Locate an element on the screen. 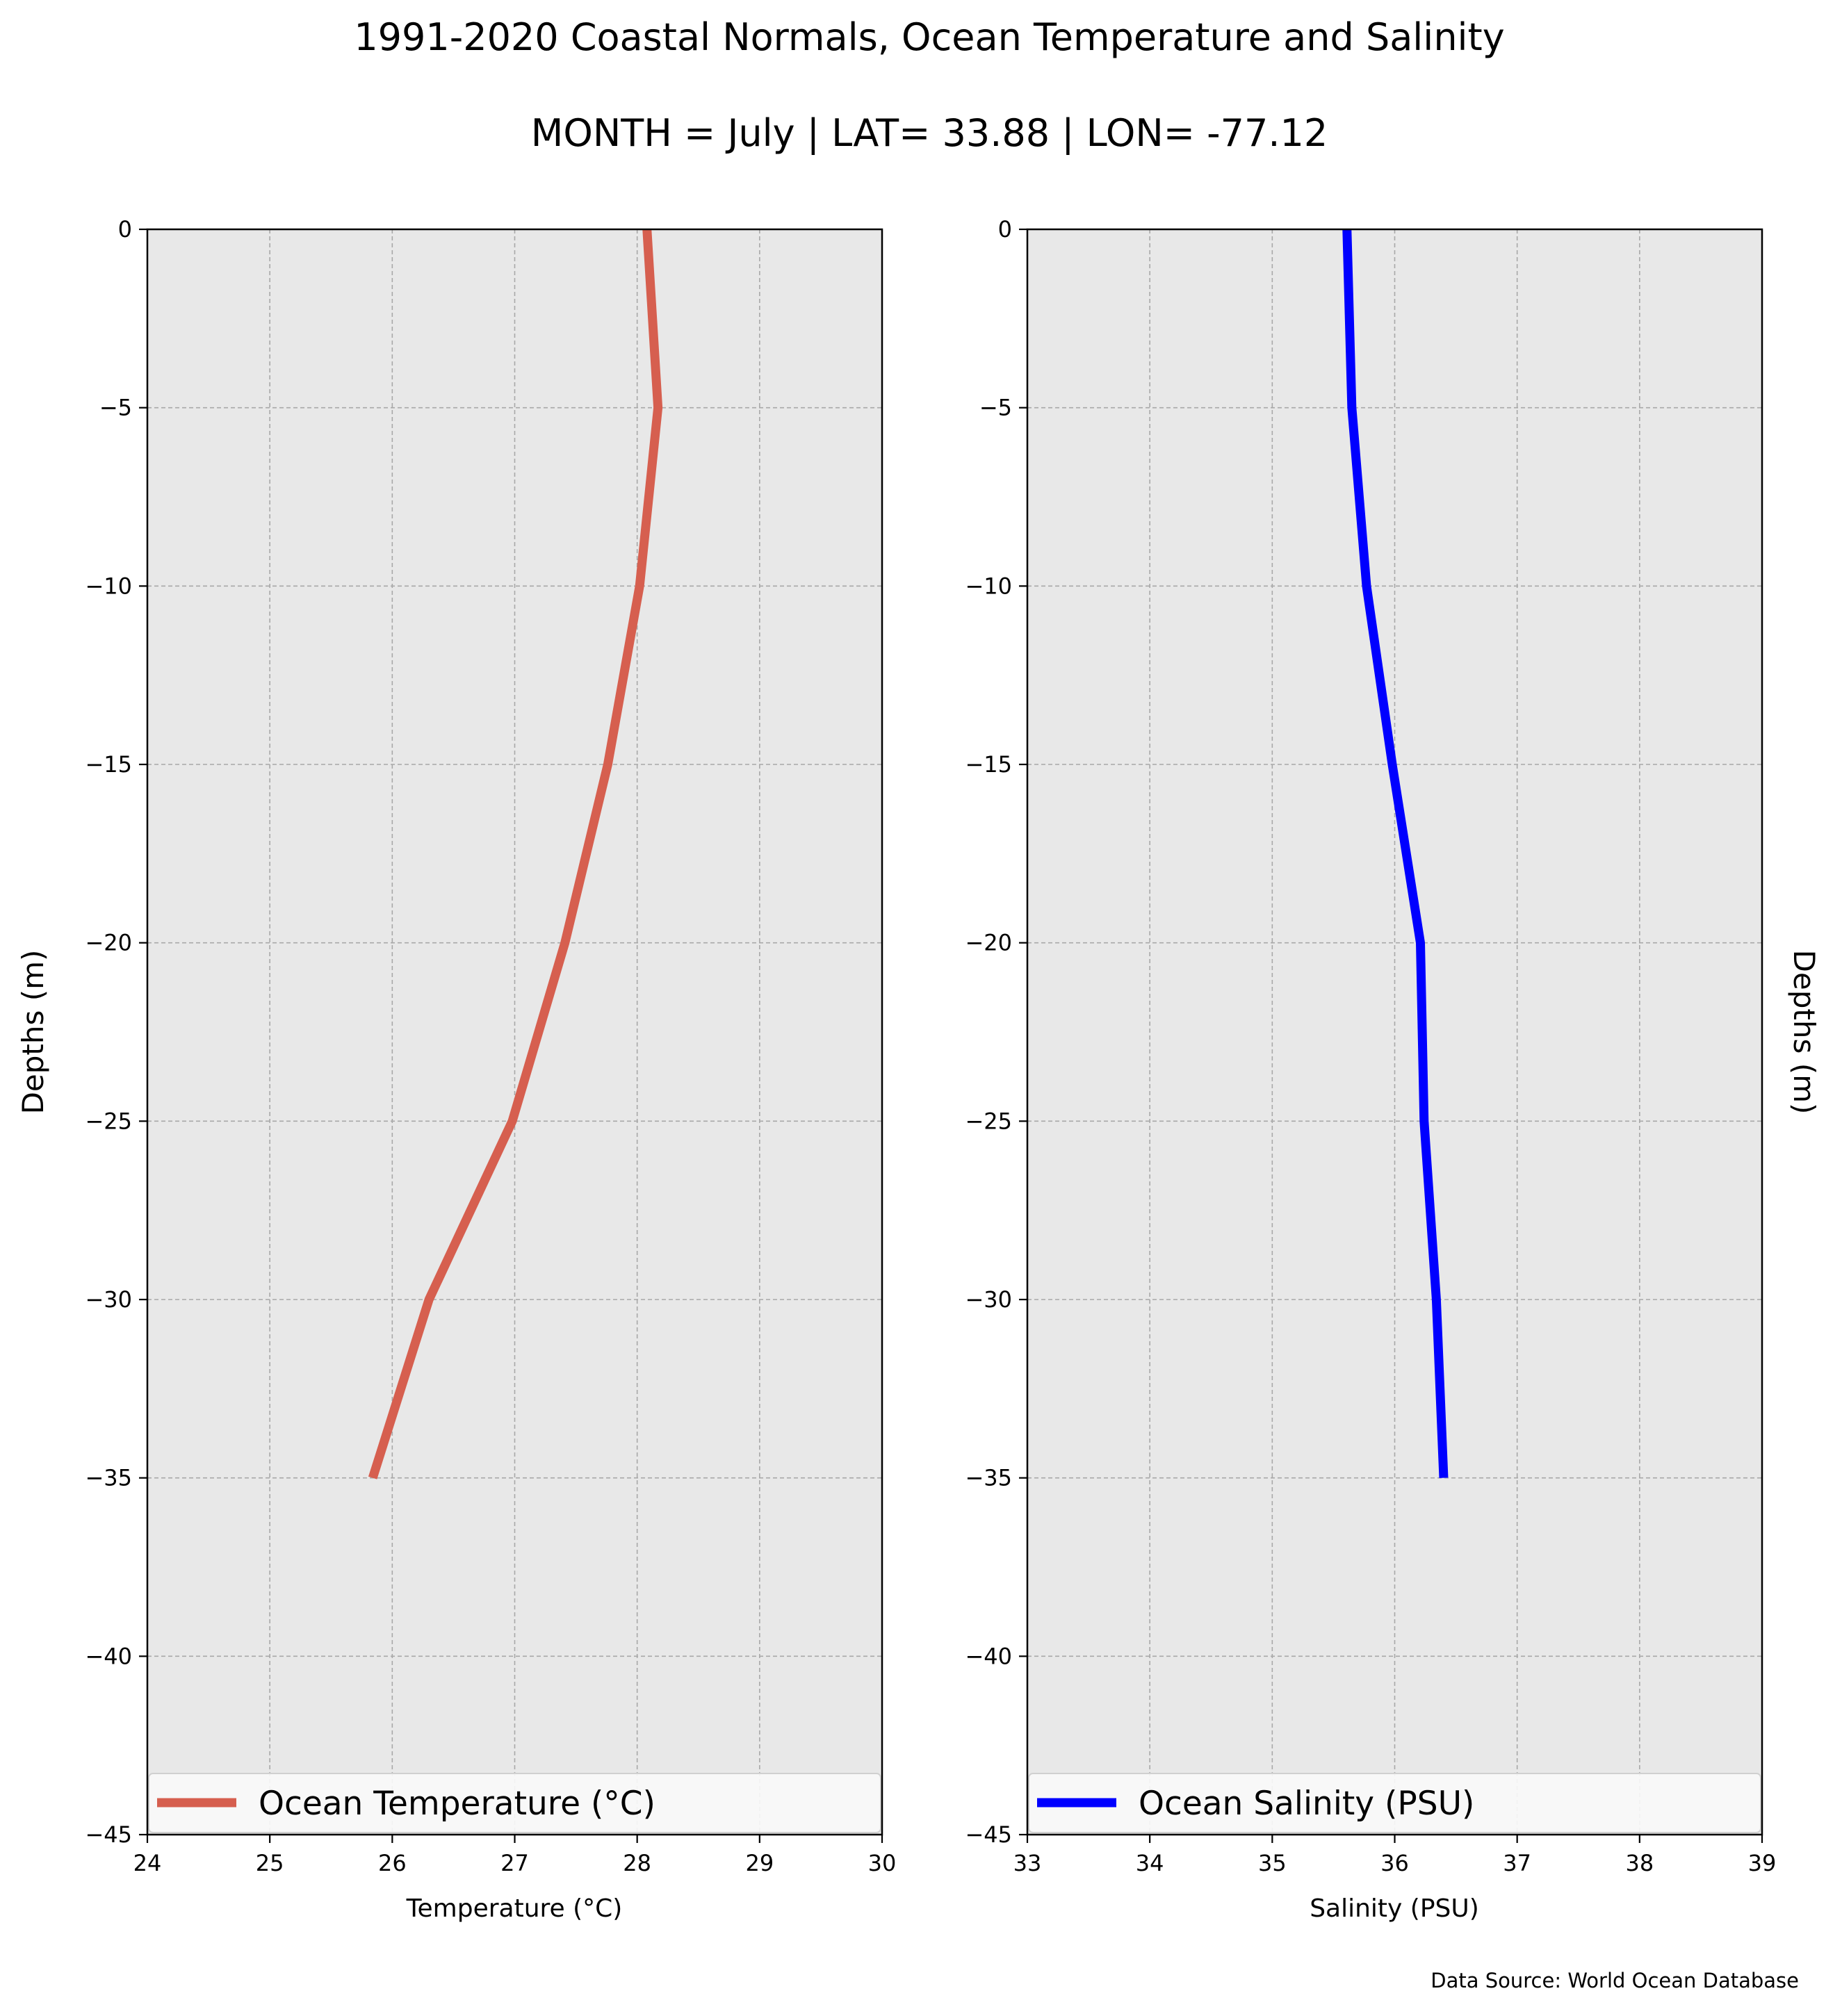 This screenshot has height=2016, width=1842. temperature-ytick-label: −40 is located at coordinates (108, 1656).